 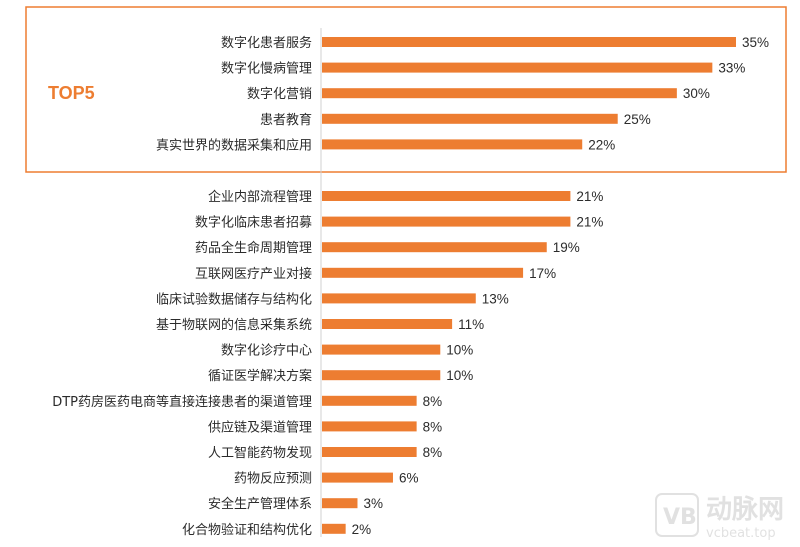 What do you see at coordinates (260, 197) in the screenshot?
I see `category-label: 企业内部流程管理` at bounding box center [260, 197].